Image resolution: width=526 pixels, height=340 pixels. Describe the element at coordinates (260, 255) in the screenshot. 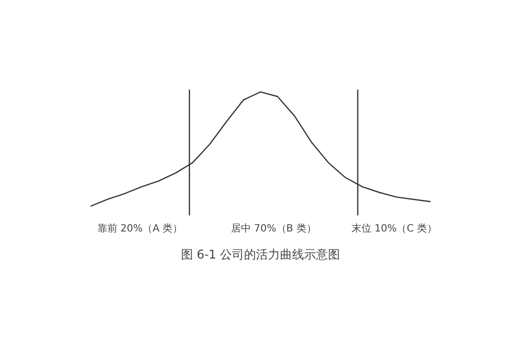

I see `text: 图 6-1 公司的活力曲线示意图` at that location.